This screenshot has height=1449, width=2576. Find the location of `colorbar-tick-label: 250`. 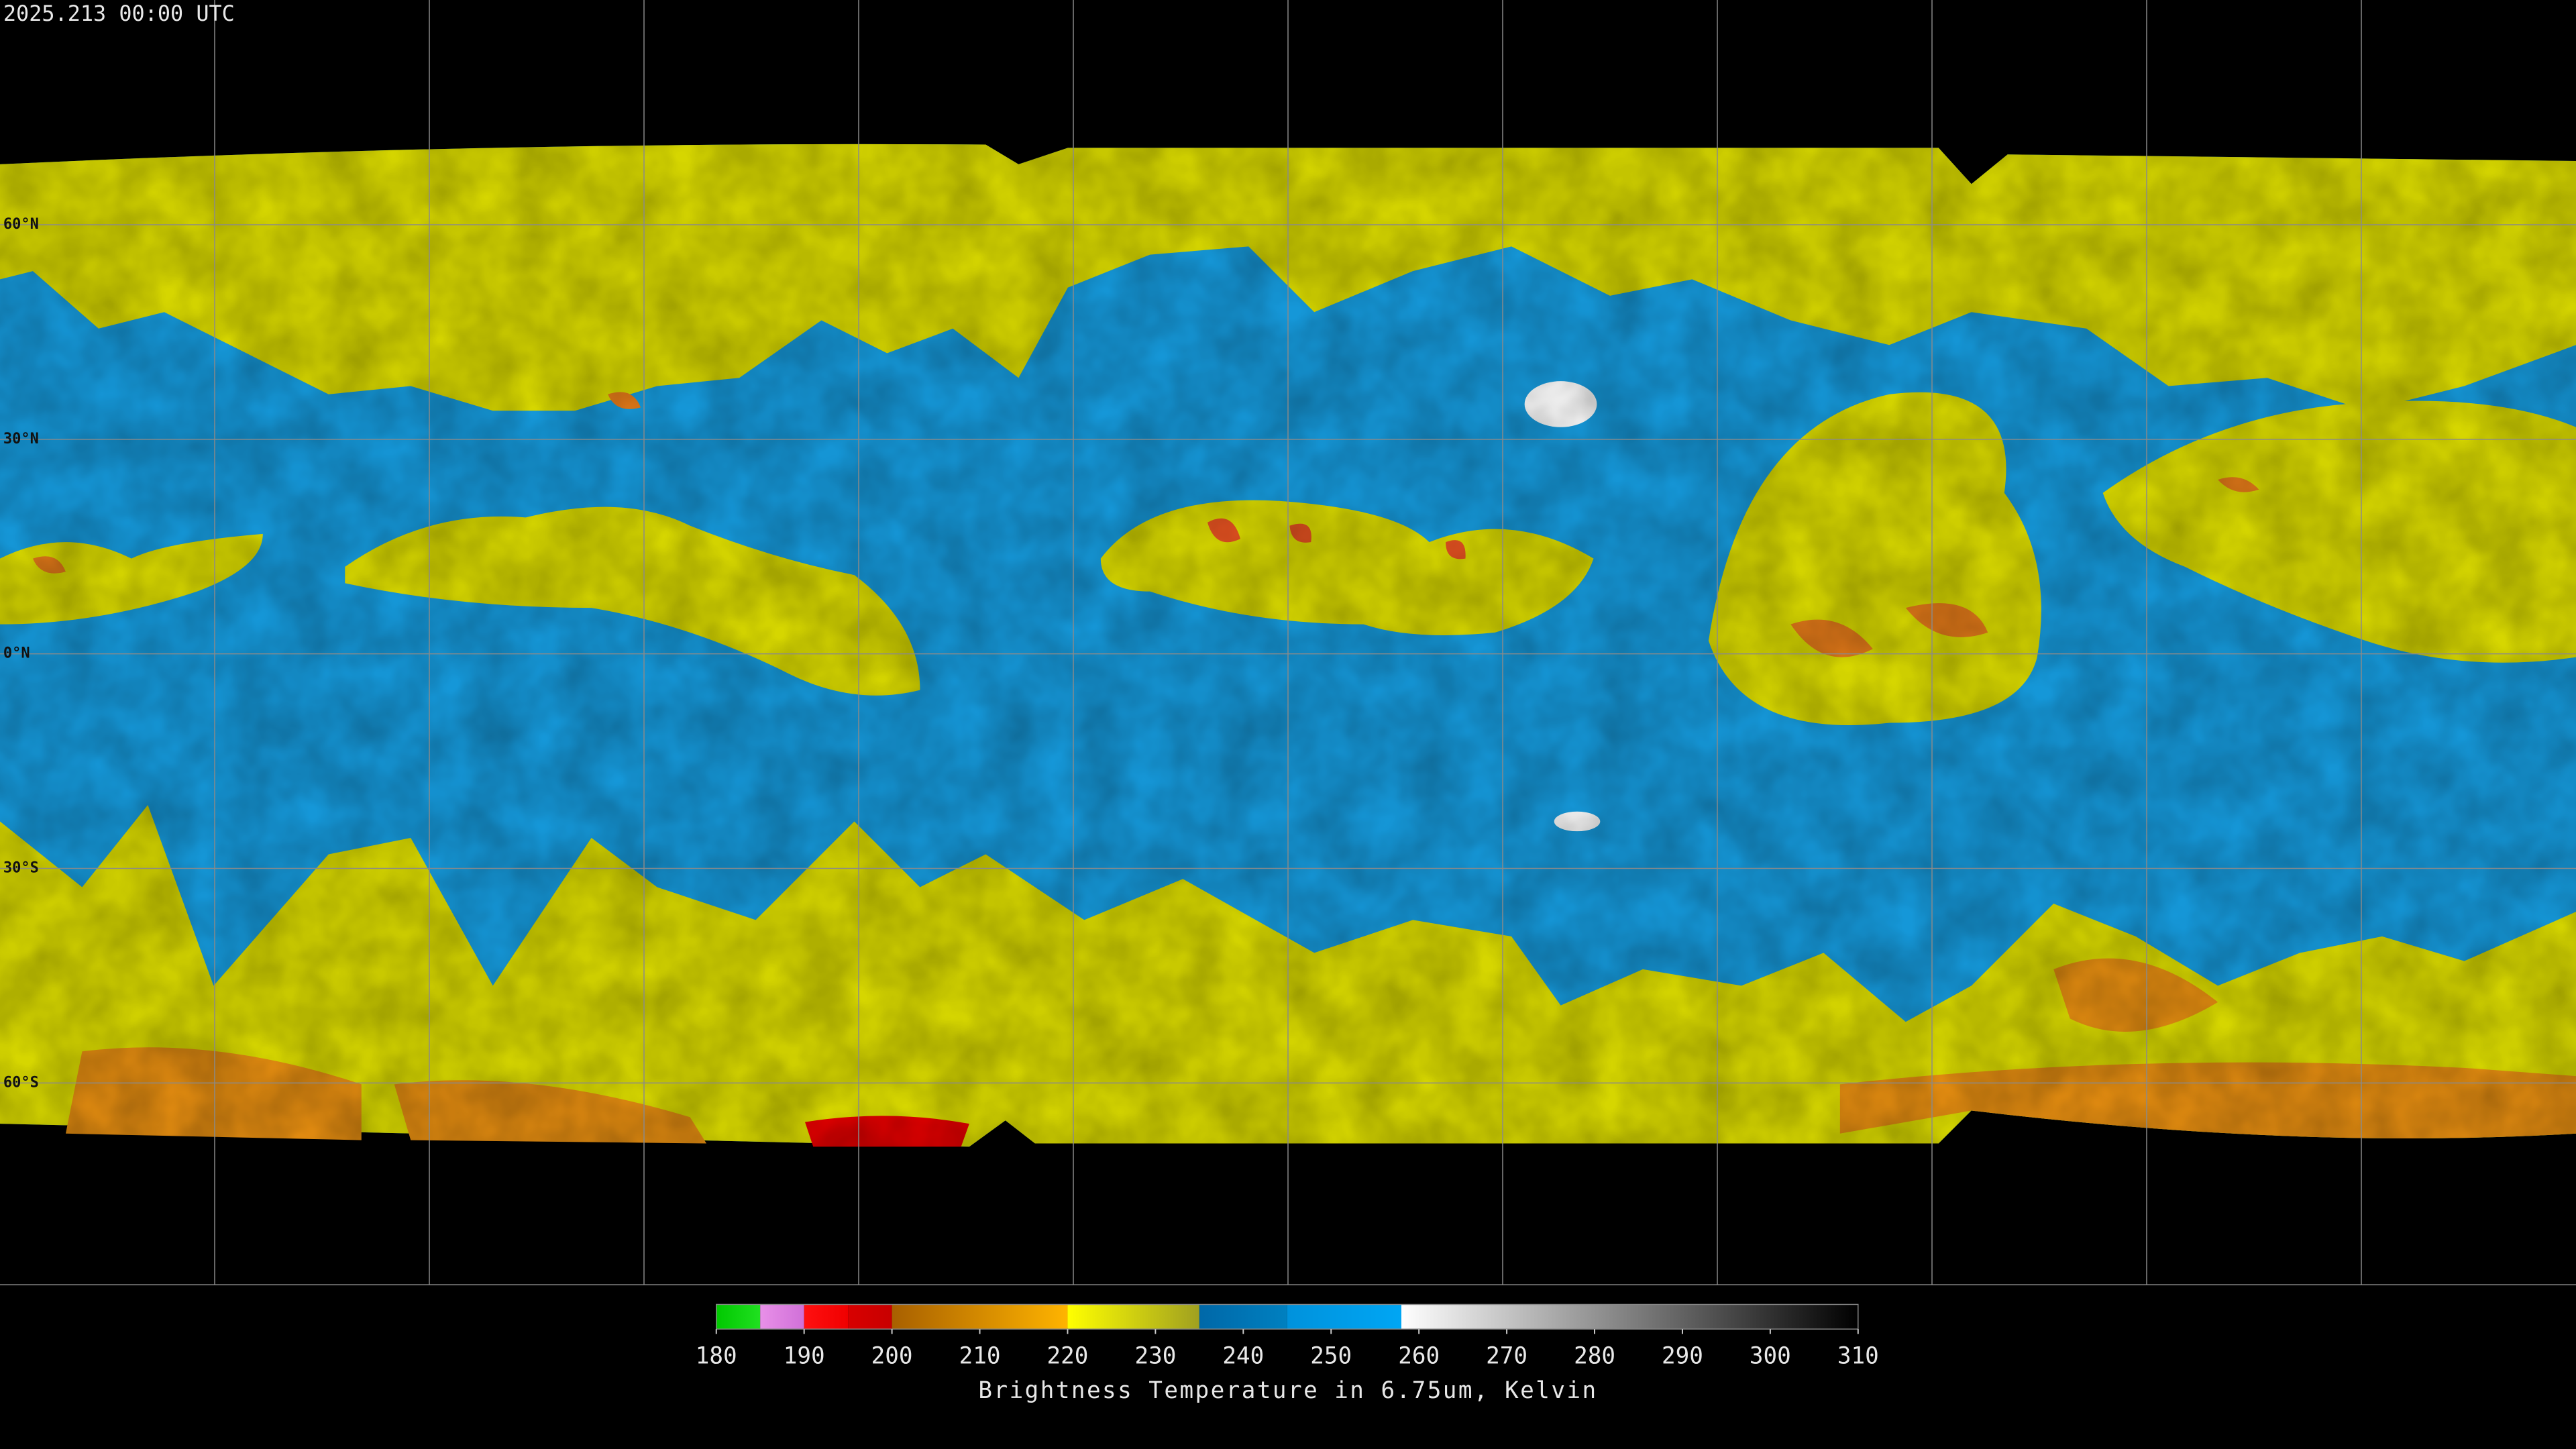

colorbar-tick-label: 250 is located at coordinates (1331, 1355).